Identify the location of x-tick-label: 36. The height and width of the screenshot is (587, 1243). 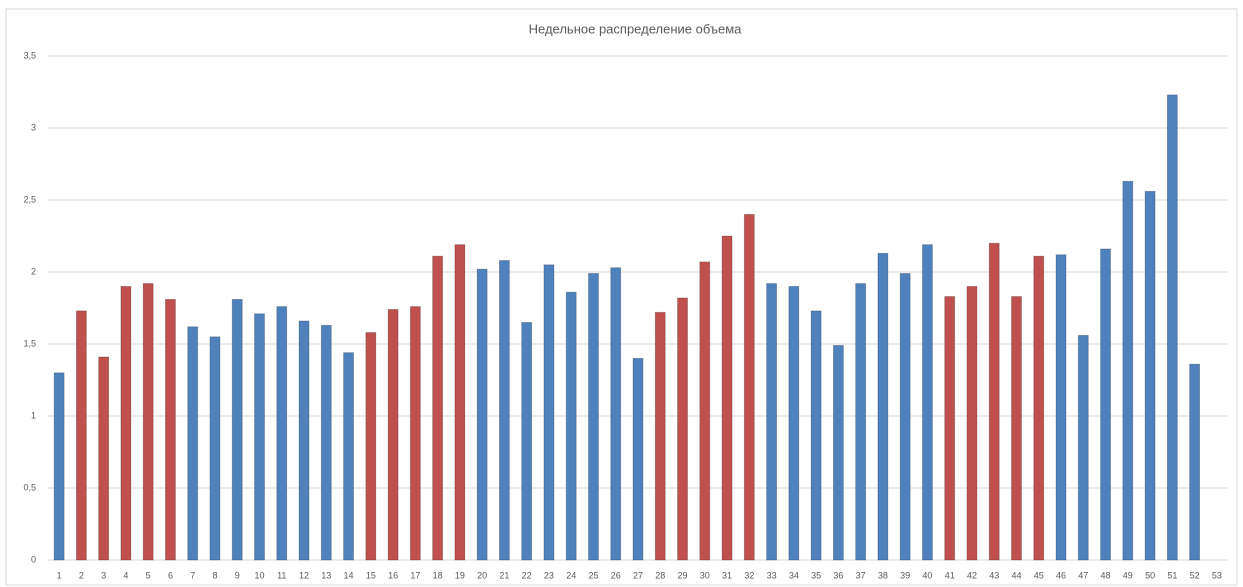
(838, 575).